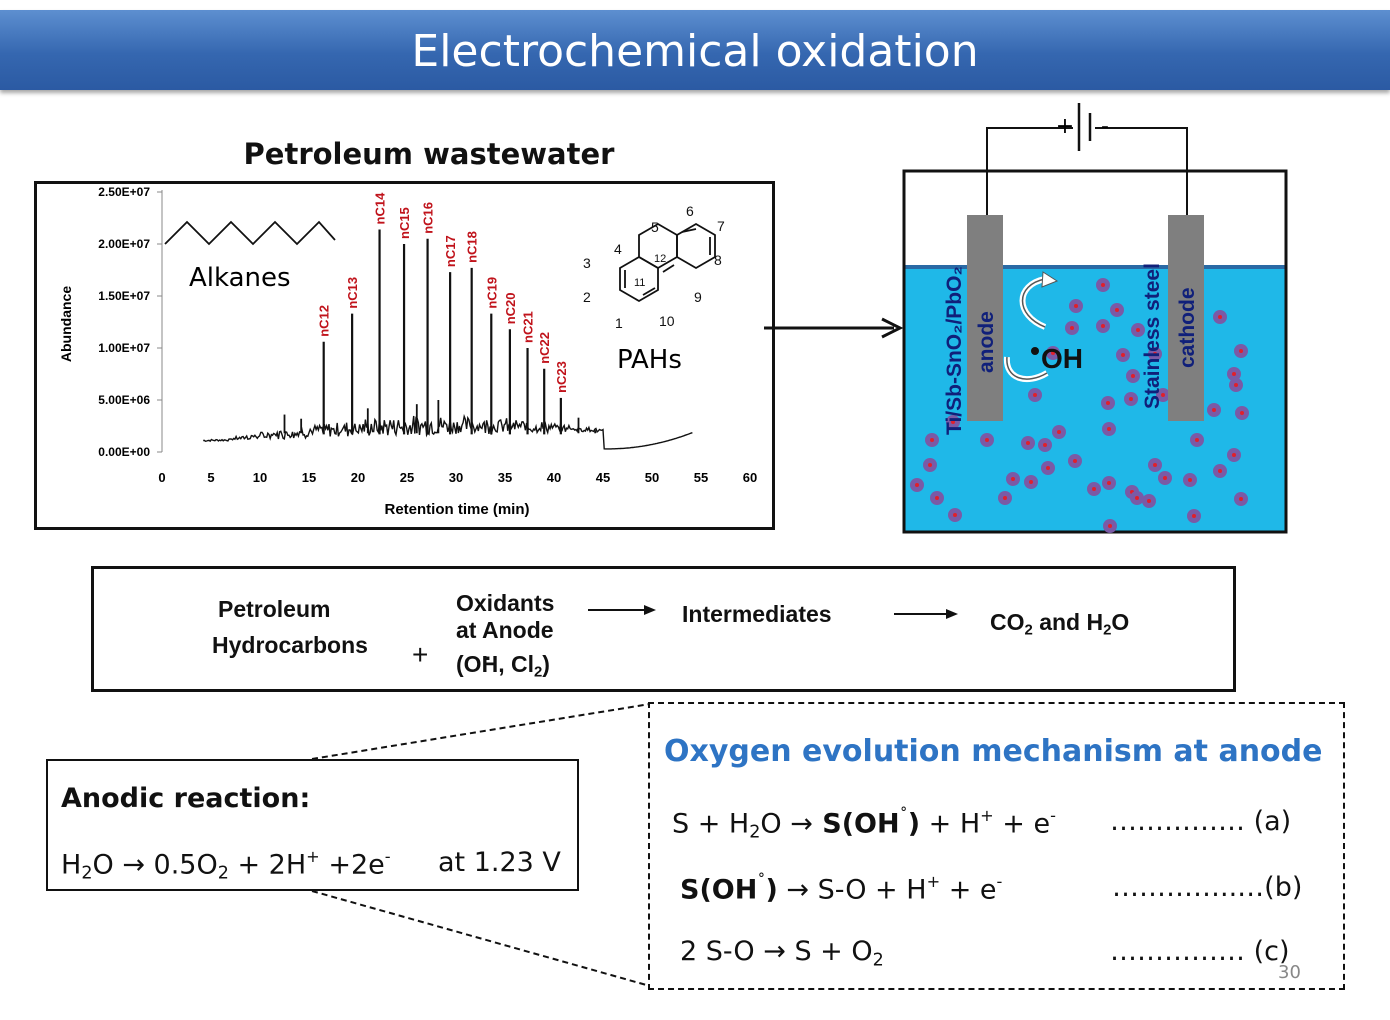 This screenshot has width=1390, height=1020. I want to click on oxidants-line2: at Anode, so click(505, 630).